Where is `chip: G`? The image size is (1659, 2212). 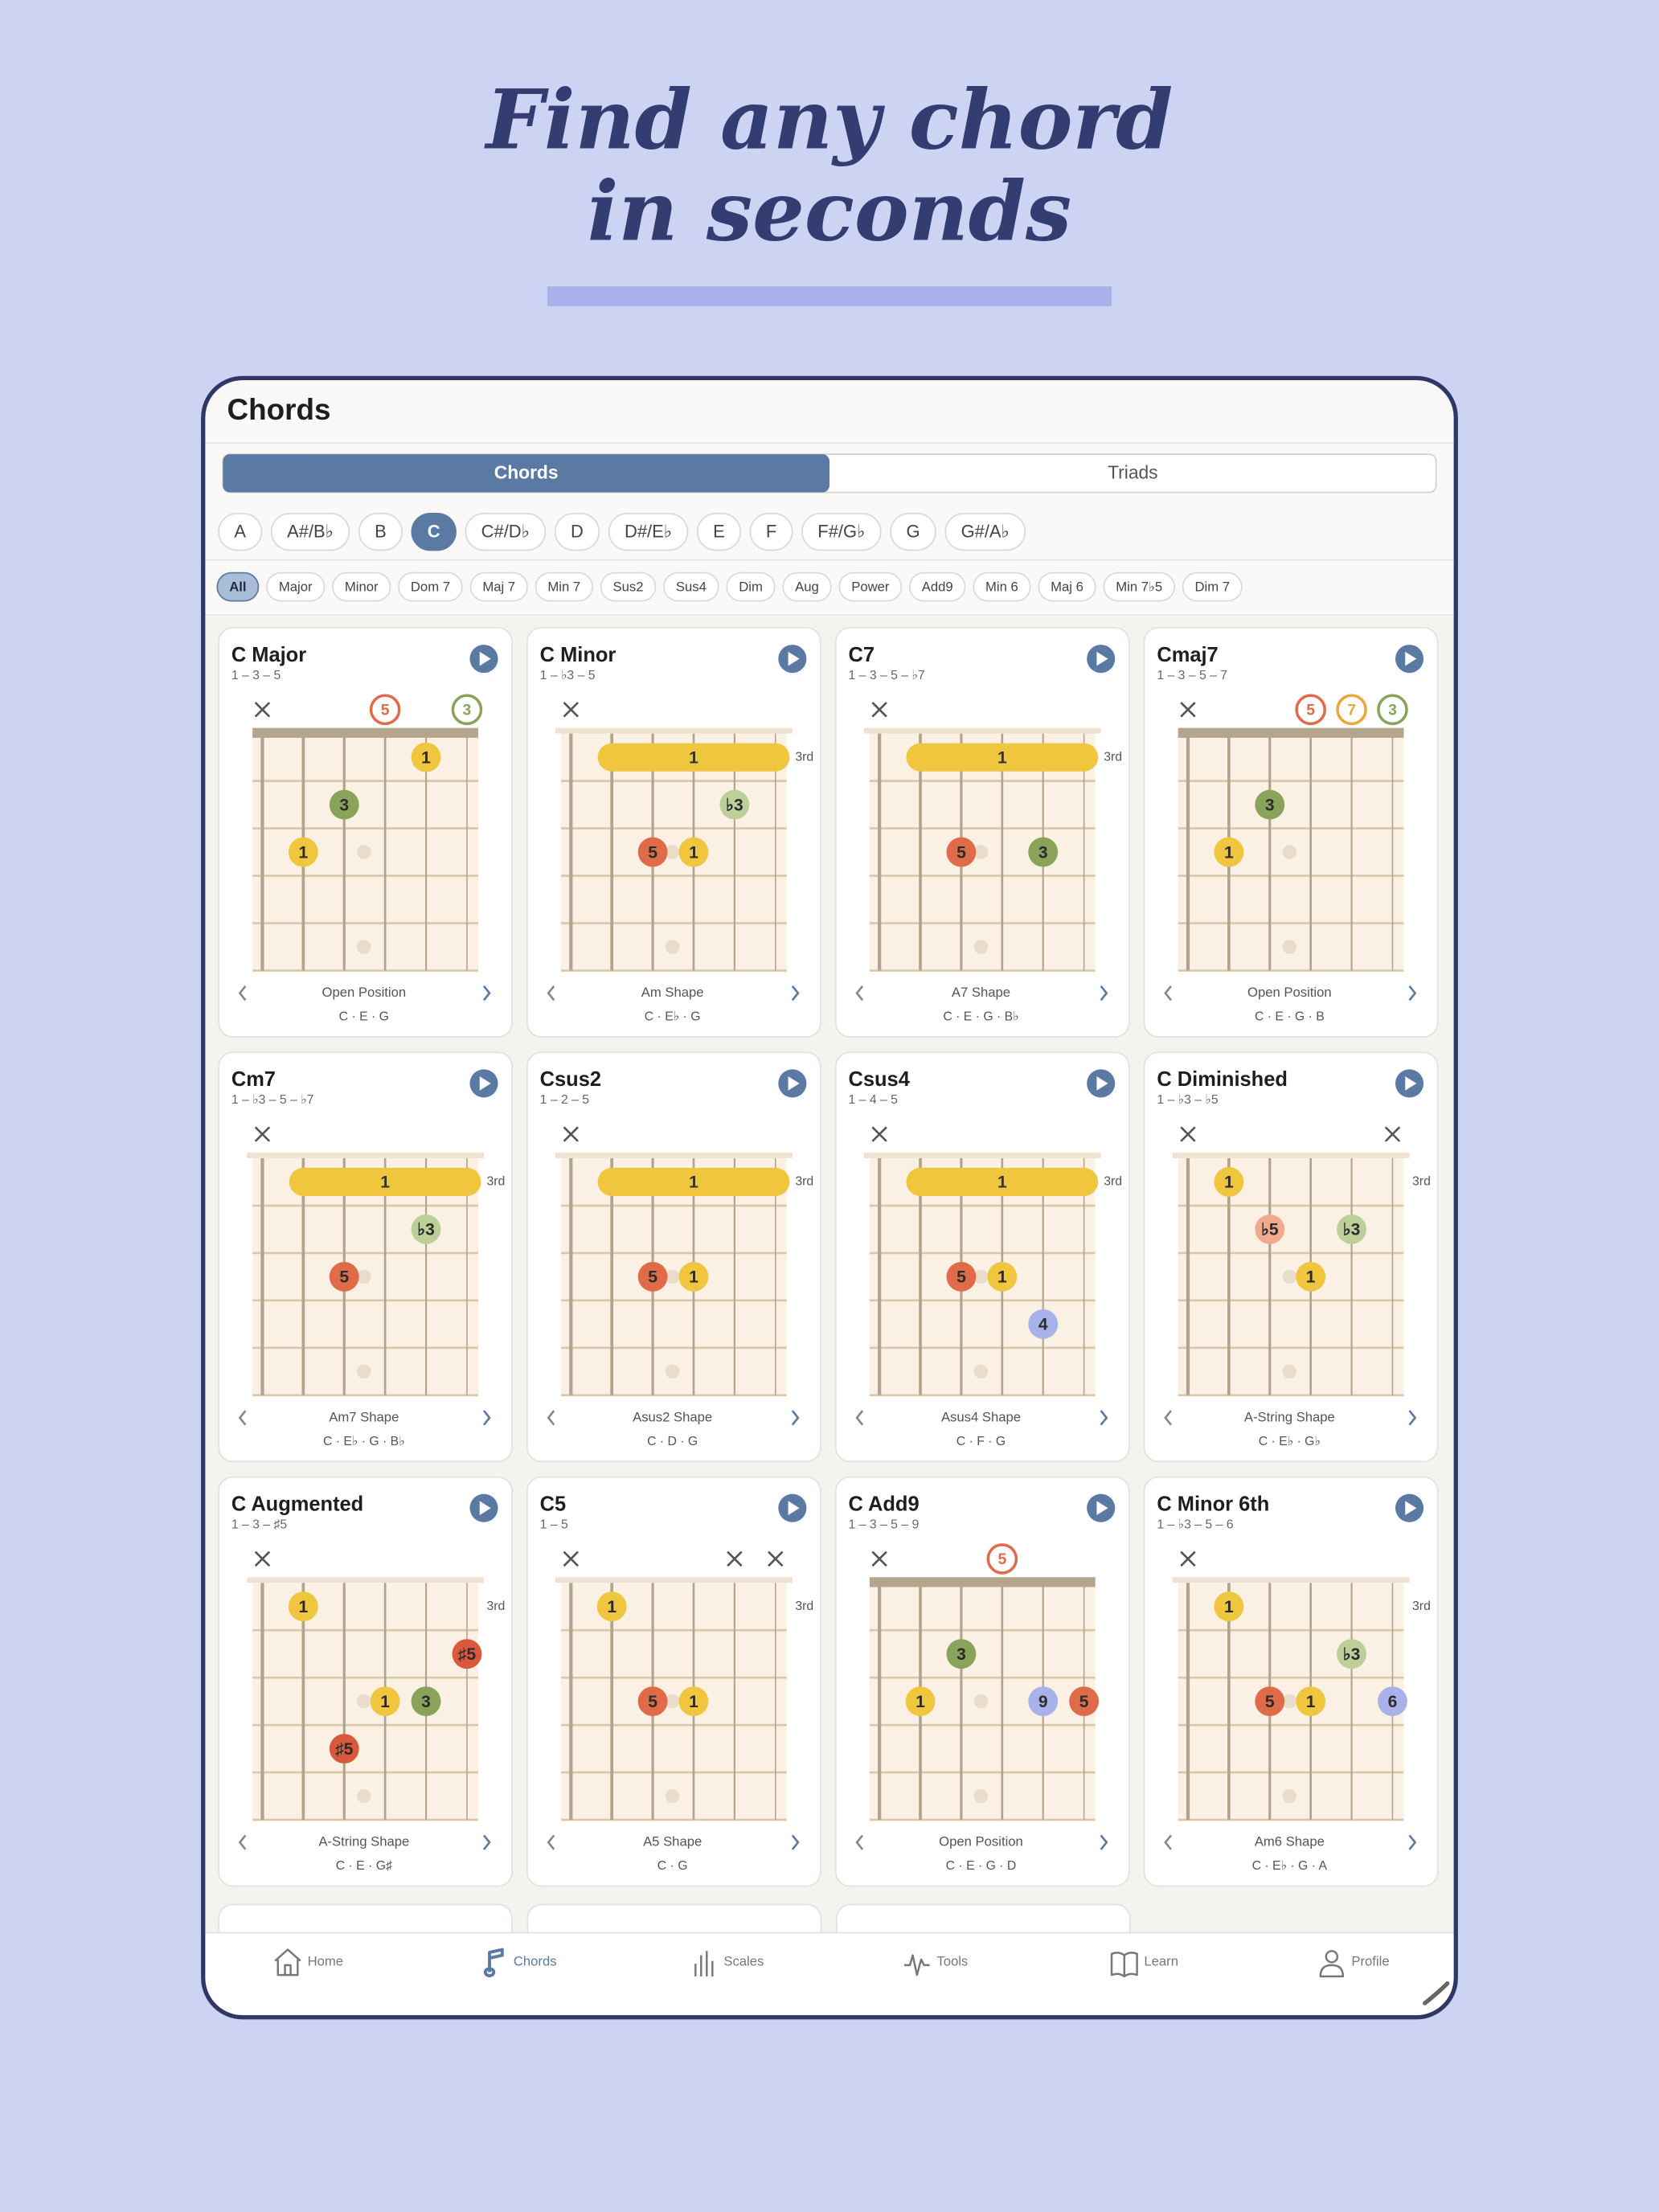 chip: G is located at coordinates (913, 531).